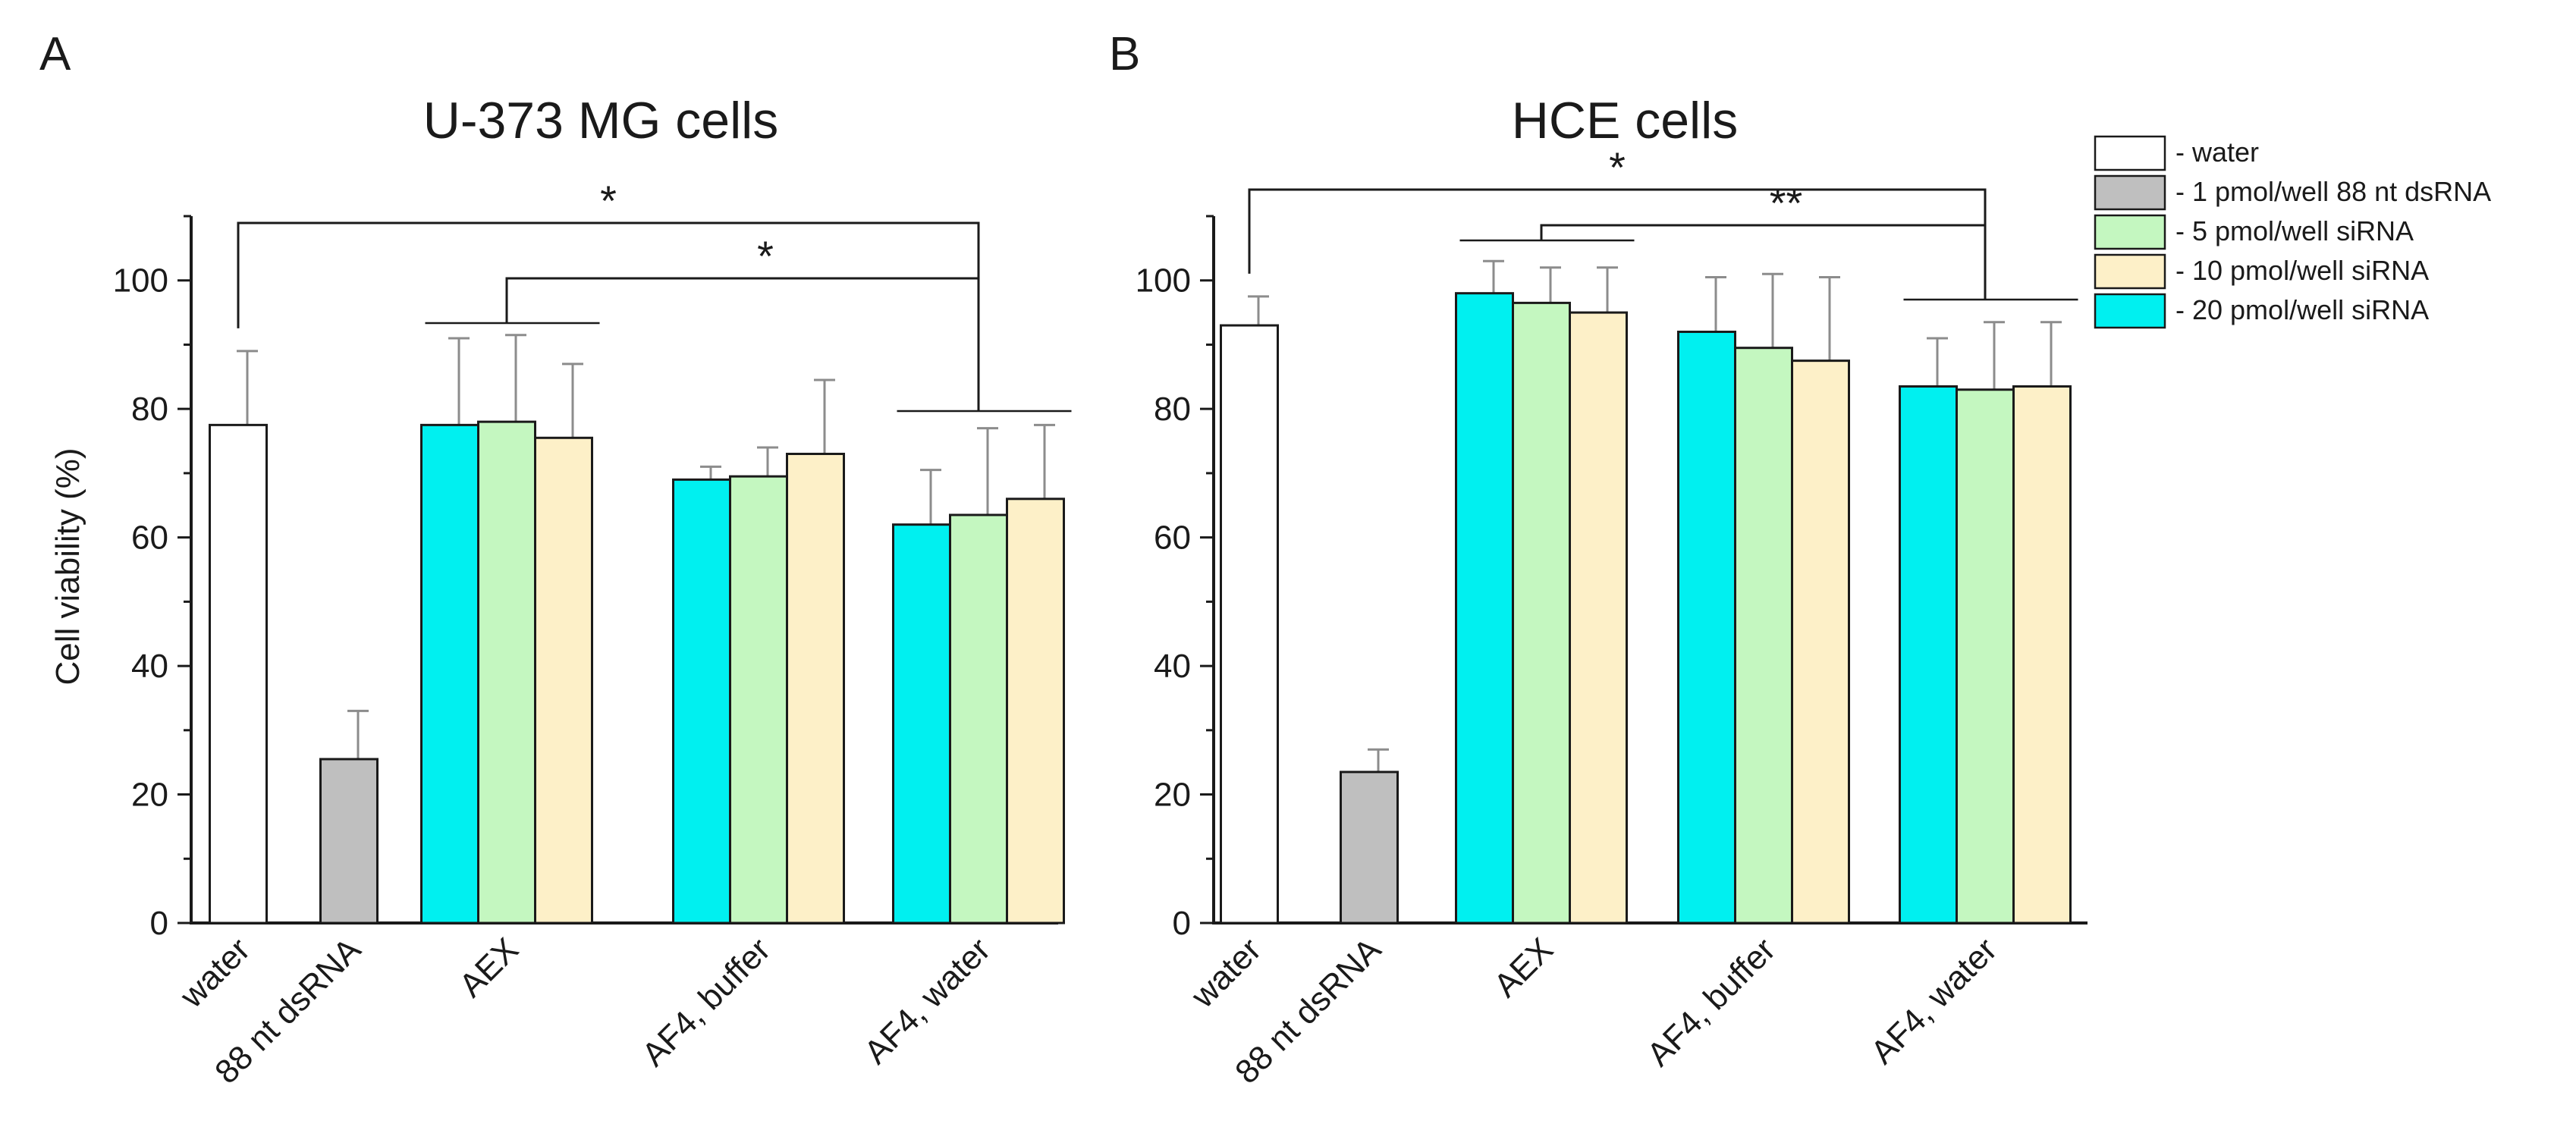  Describe the element at coordinates (2130, 232) in the screenshot. I see `legend-swatch-p5` at that location.